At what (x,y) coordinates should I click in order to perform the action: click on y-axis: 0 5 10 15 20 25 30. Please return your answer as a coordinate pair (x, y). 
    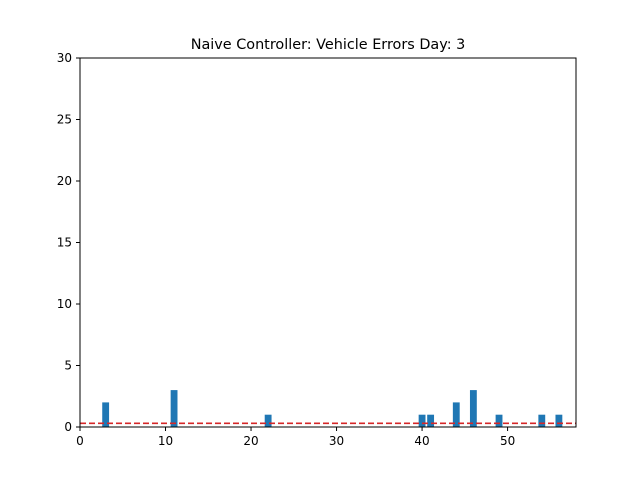
    Looking at the image, I should click on (68, 242).